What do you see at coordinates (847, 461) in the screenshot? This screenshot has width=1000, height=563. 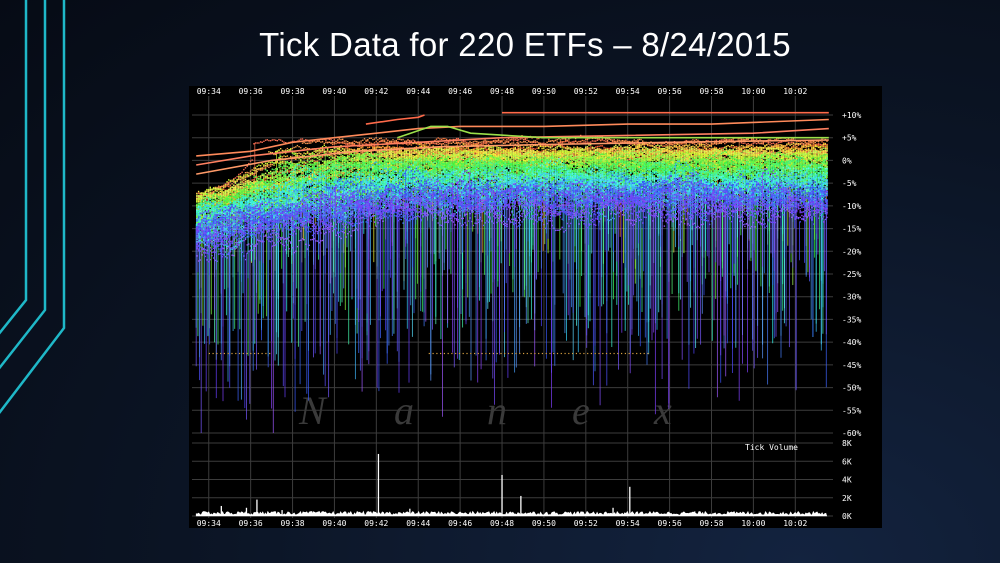 I see `volume-tick-label: 6K` at bounding box center [847, 461].